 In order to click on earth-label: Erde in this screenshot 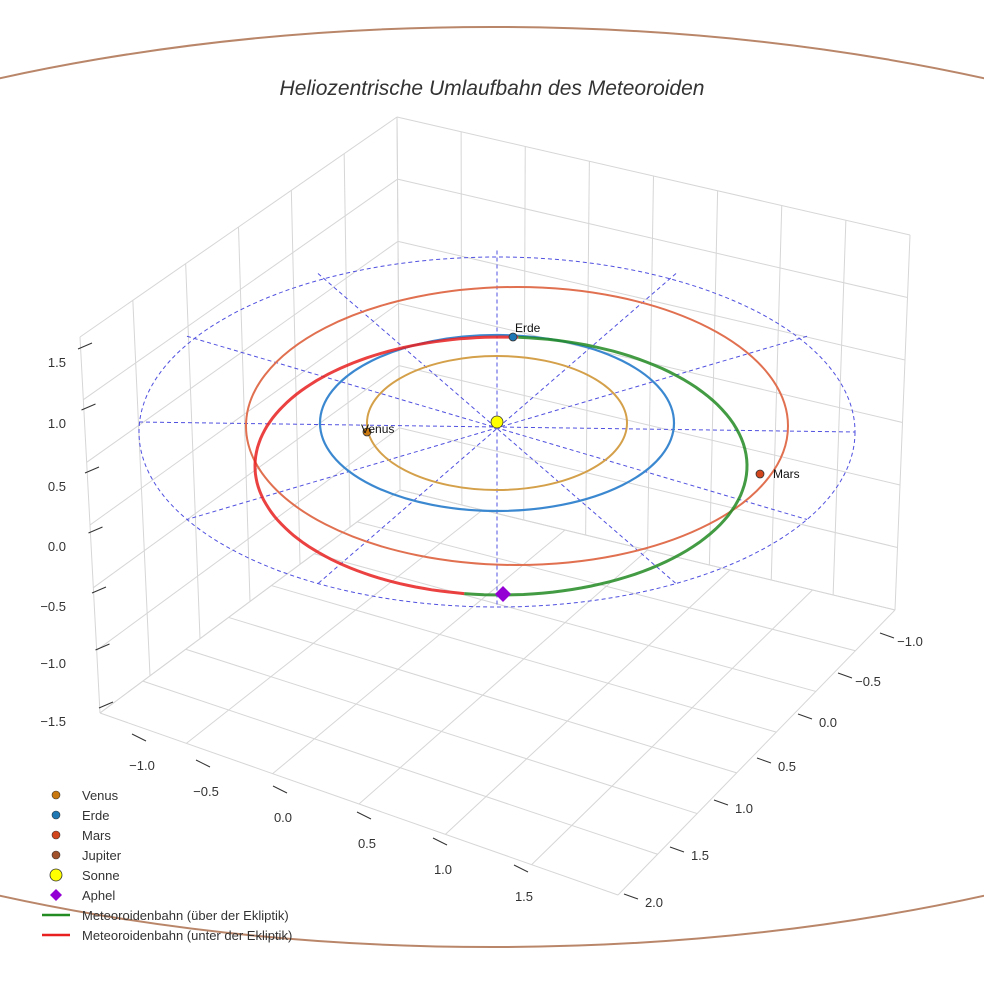, I will do `click(528, 328)`.